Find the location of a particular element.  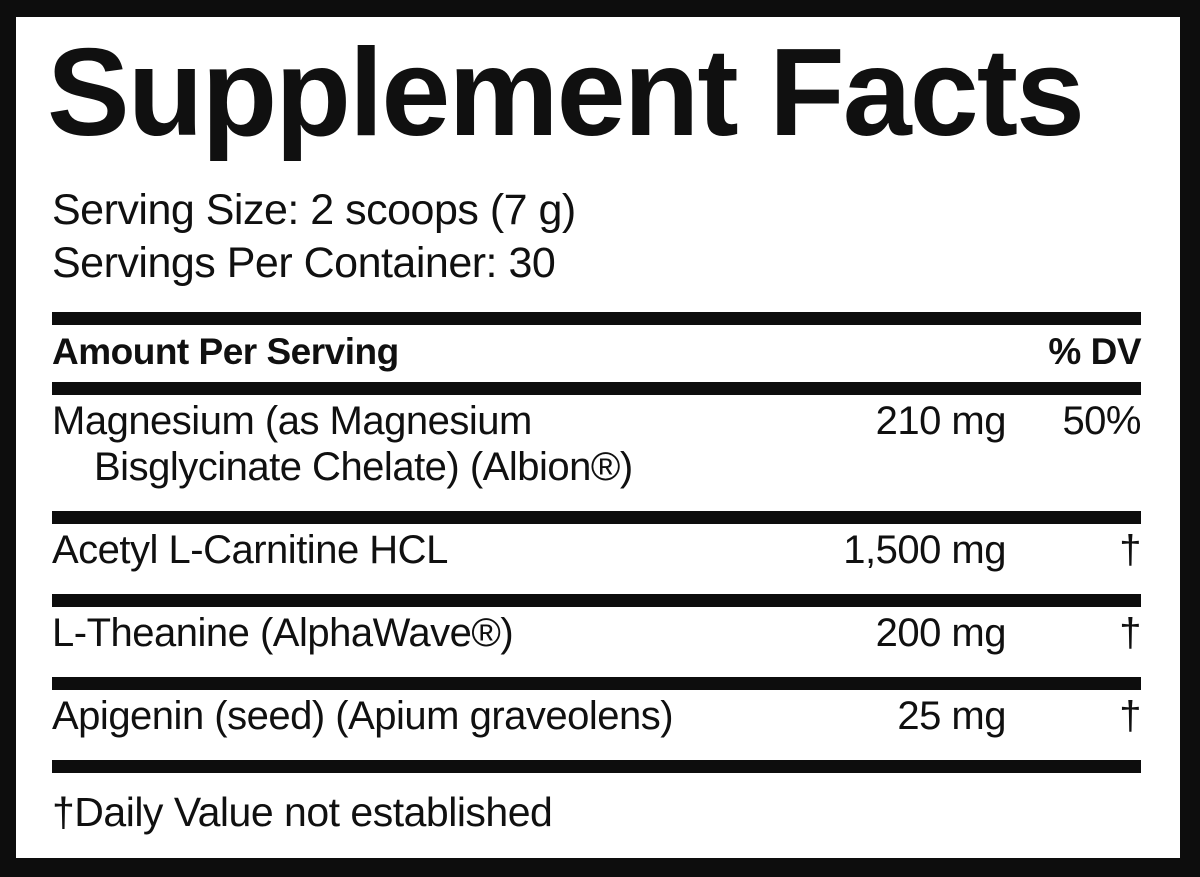

ingredient-name: Apigenin (seed) (Apium graveolens) is located at coordinates (474, 716).